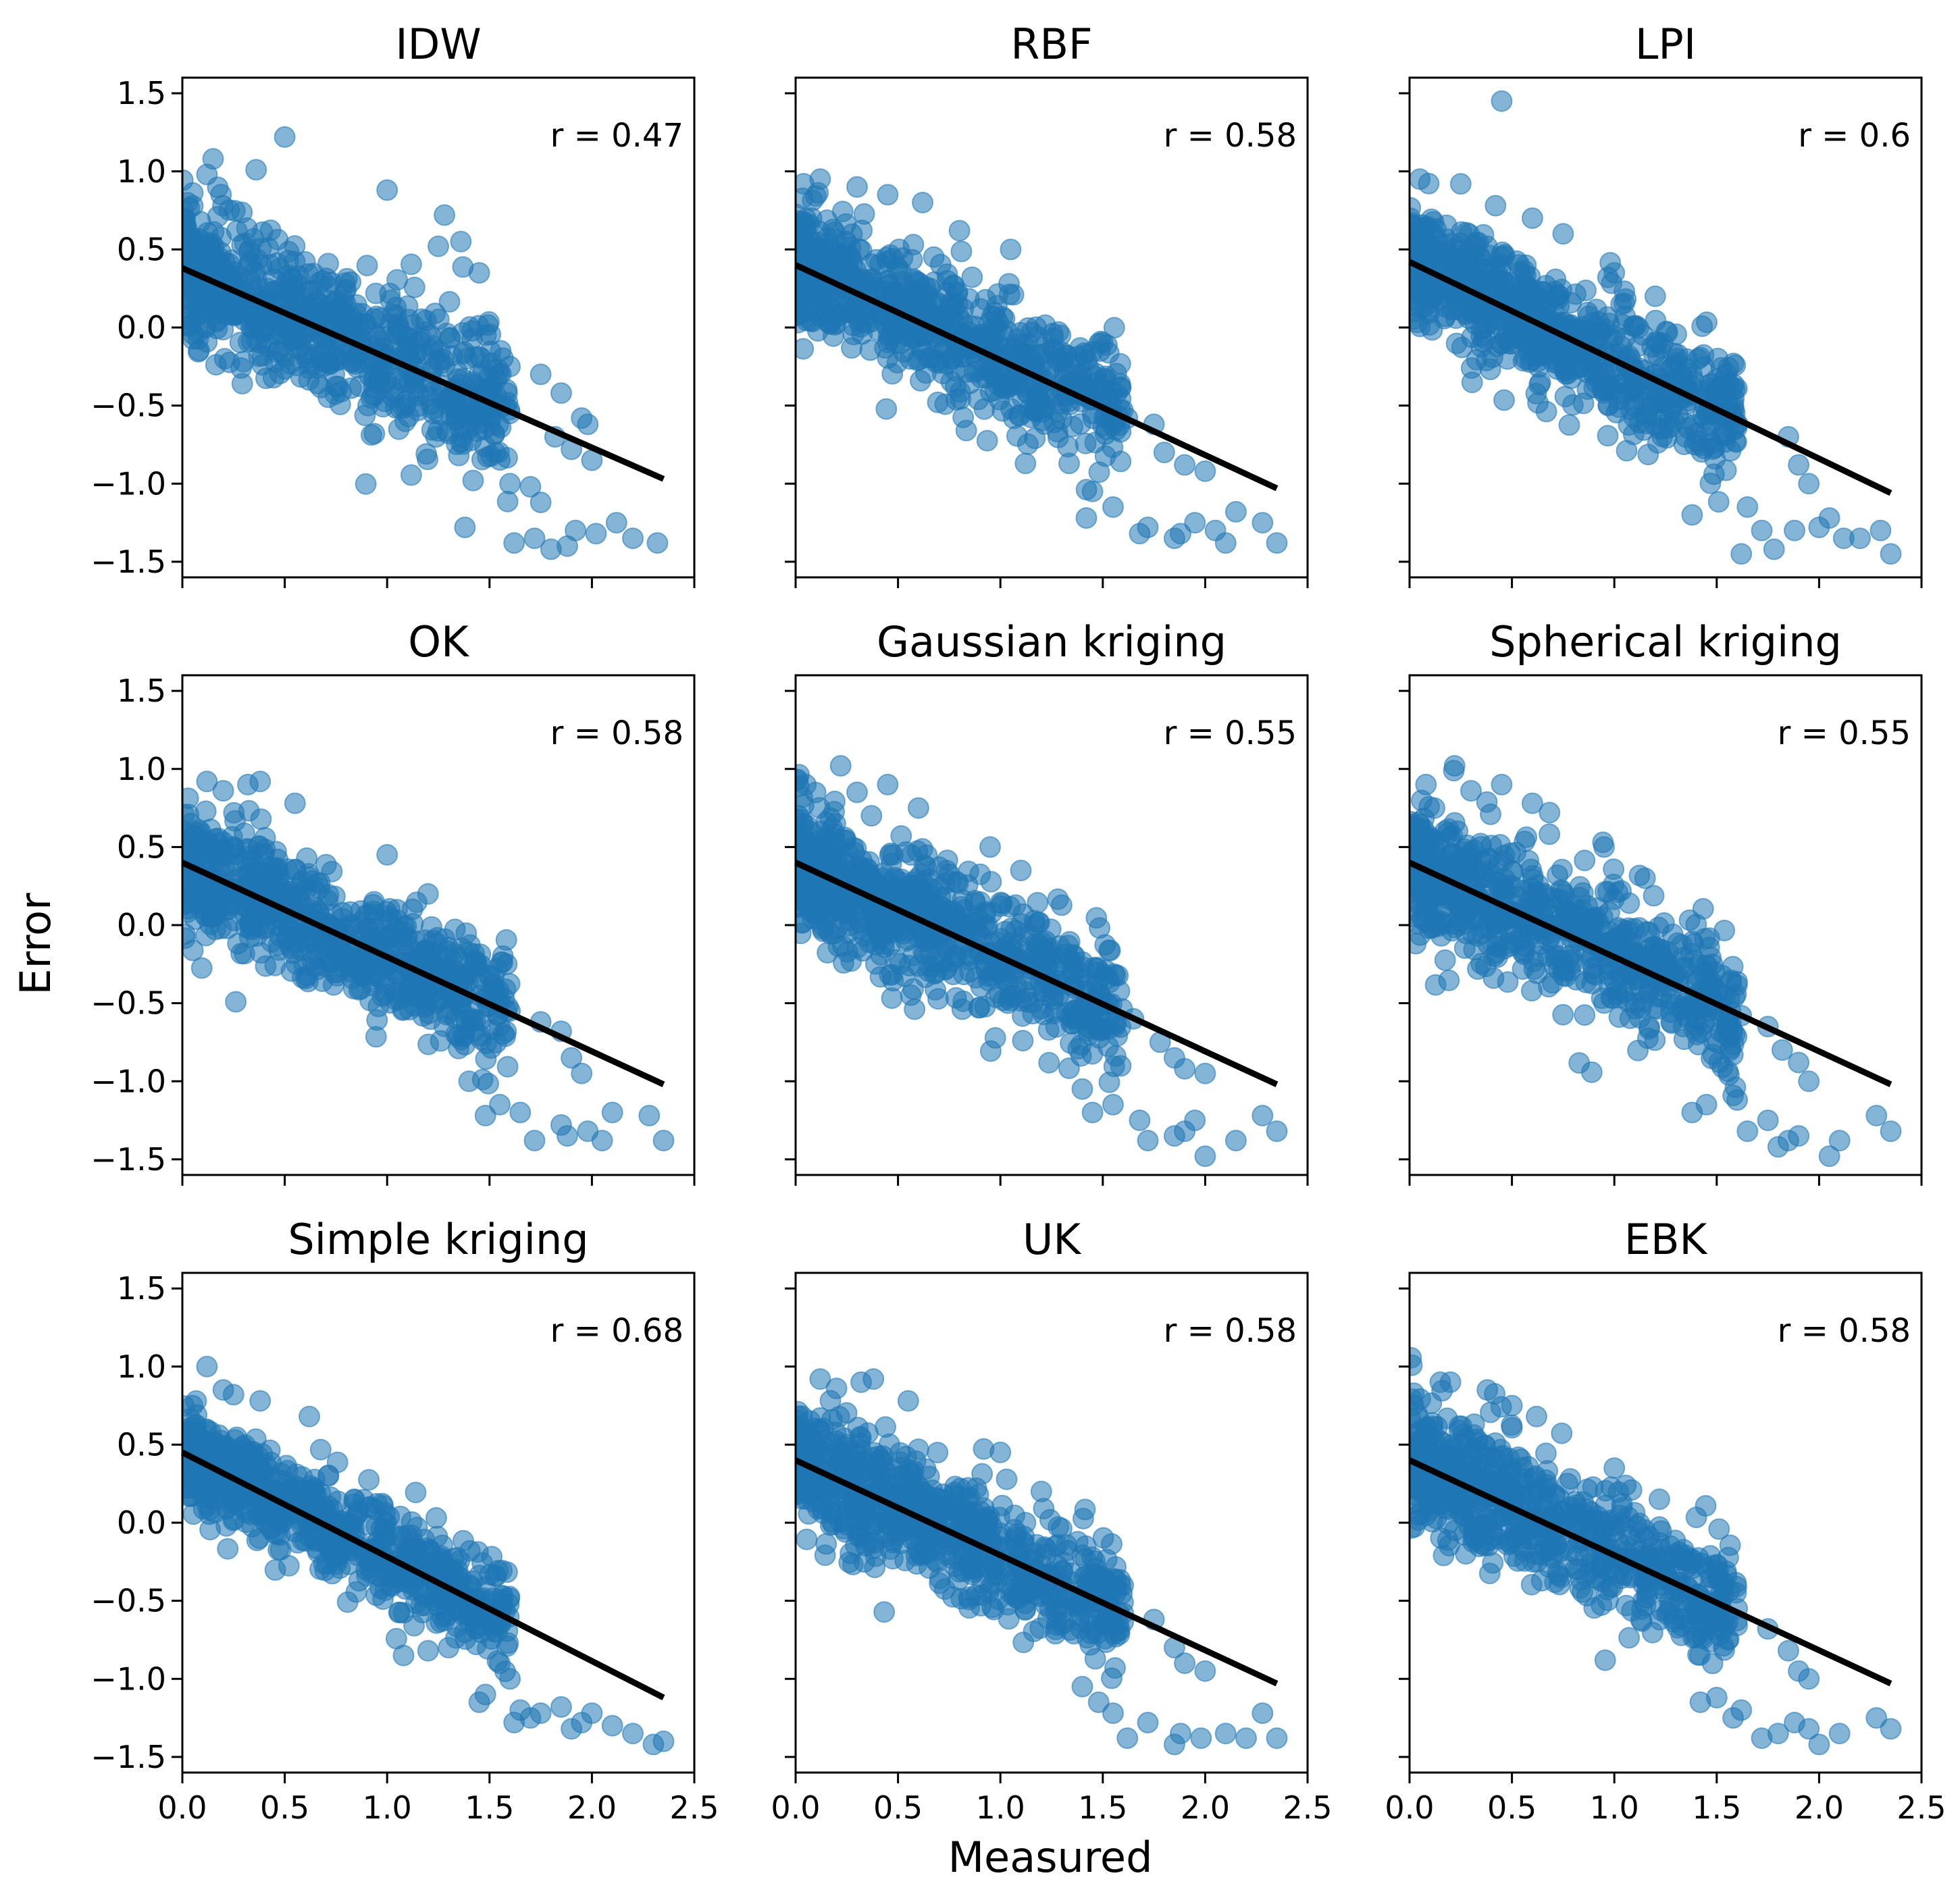 Image resolution: width=1960 pixels, height=1886 pixels. I want to click on subplot-title: Spherical kriging, so click(1666, 641).